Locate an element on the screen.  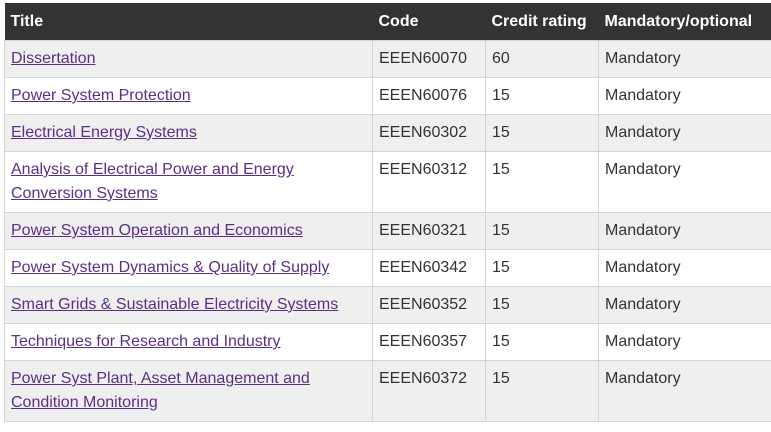
header-row: Title Code Credit rating Mandatory/optional is located at coordinates (387, 22).